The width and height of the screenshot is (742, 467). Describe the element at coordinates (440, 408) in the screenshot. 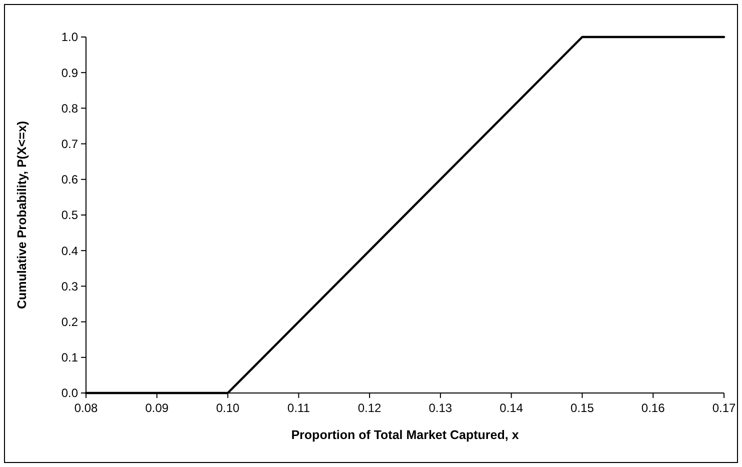

I see `x-tick-label: 0.13` at that location.